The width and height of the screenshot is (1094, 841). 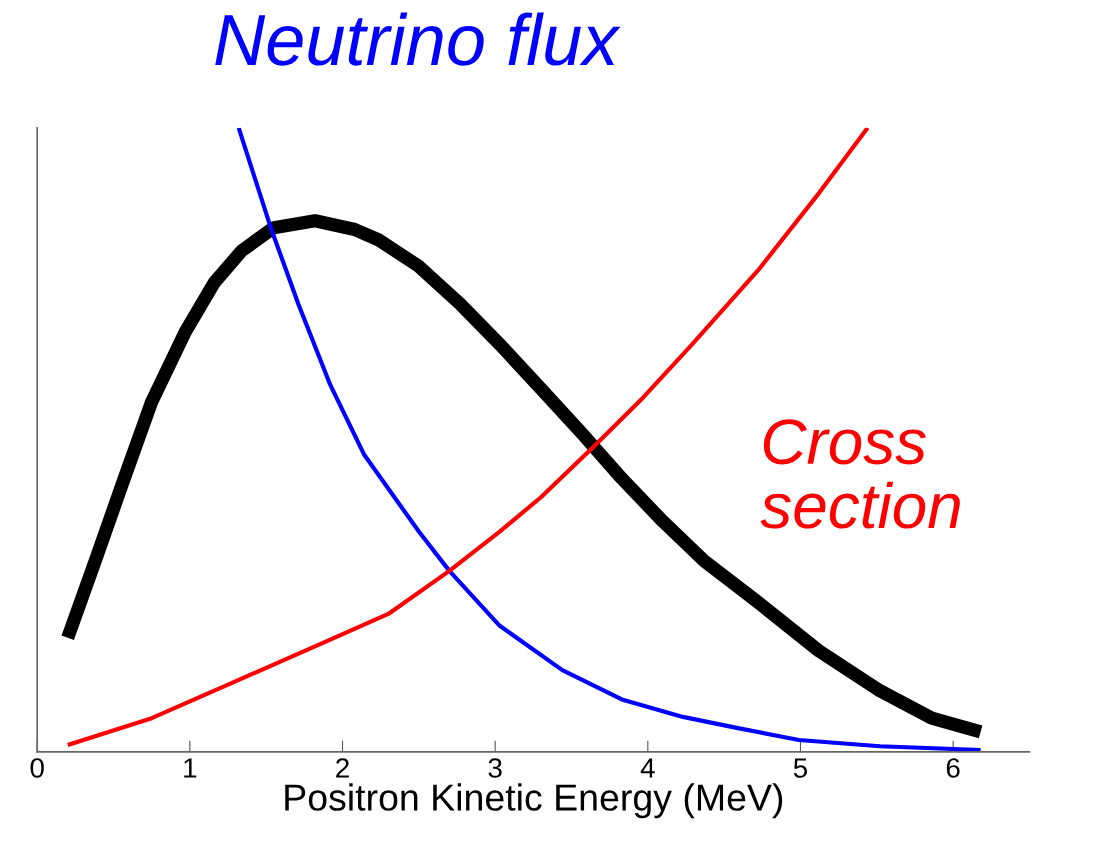 What do you see at coordinates (495, 768) in the screenshot?
I see `x-tick-label: 3` at bounding box center [495, 768].